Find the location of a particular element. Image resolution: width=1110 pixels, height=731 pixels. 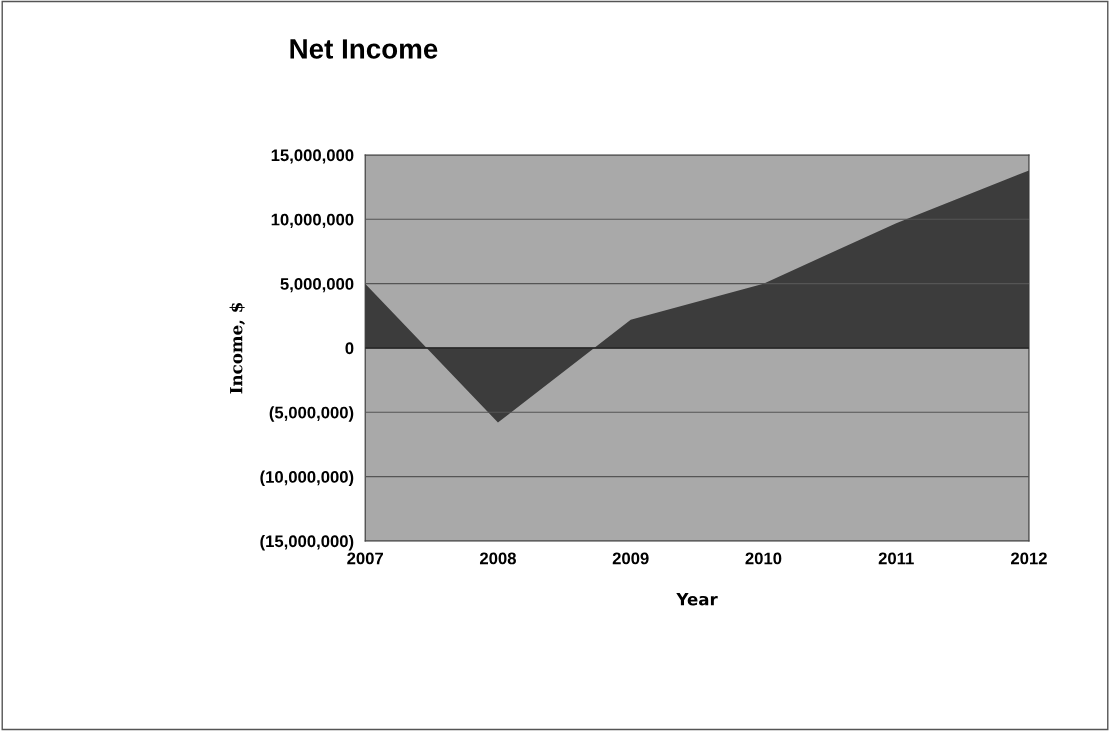

x-tick-label: 2008 is located at coordinates (497, 558).